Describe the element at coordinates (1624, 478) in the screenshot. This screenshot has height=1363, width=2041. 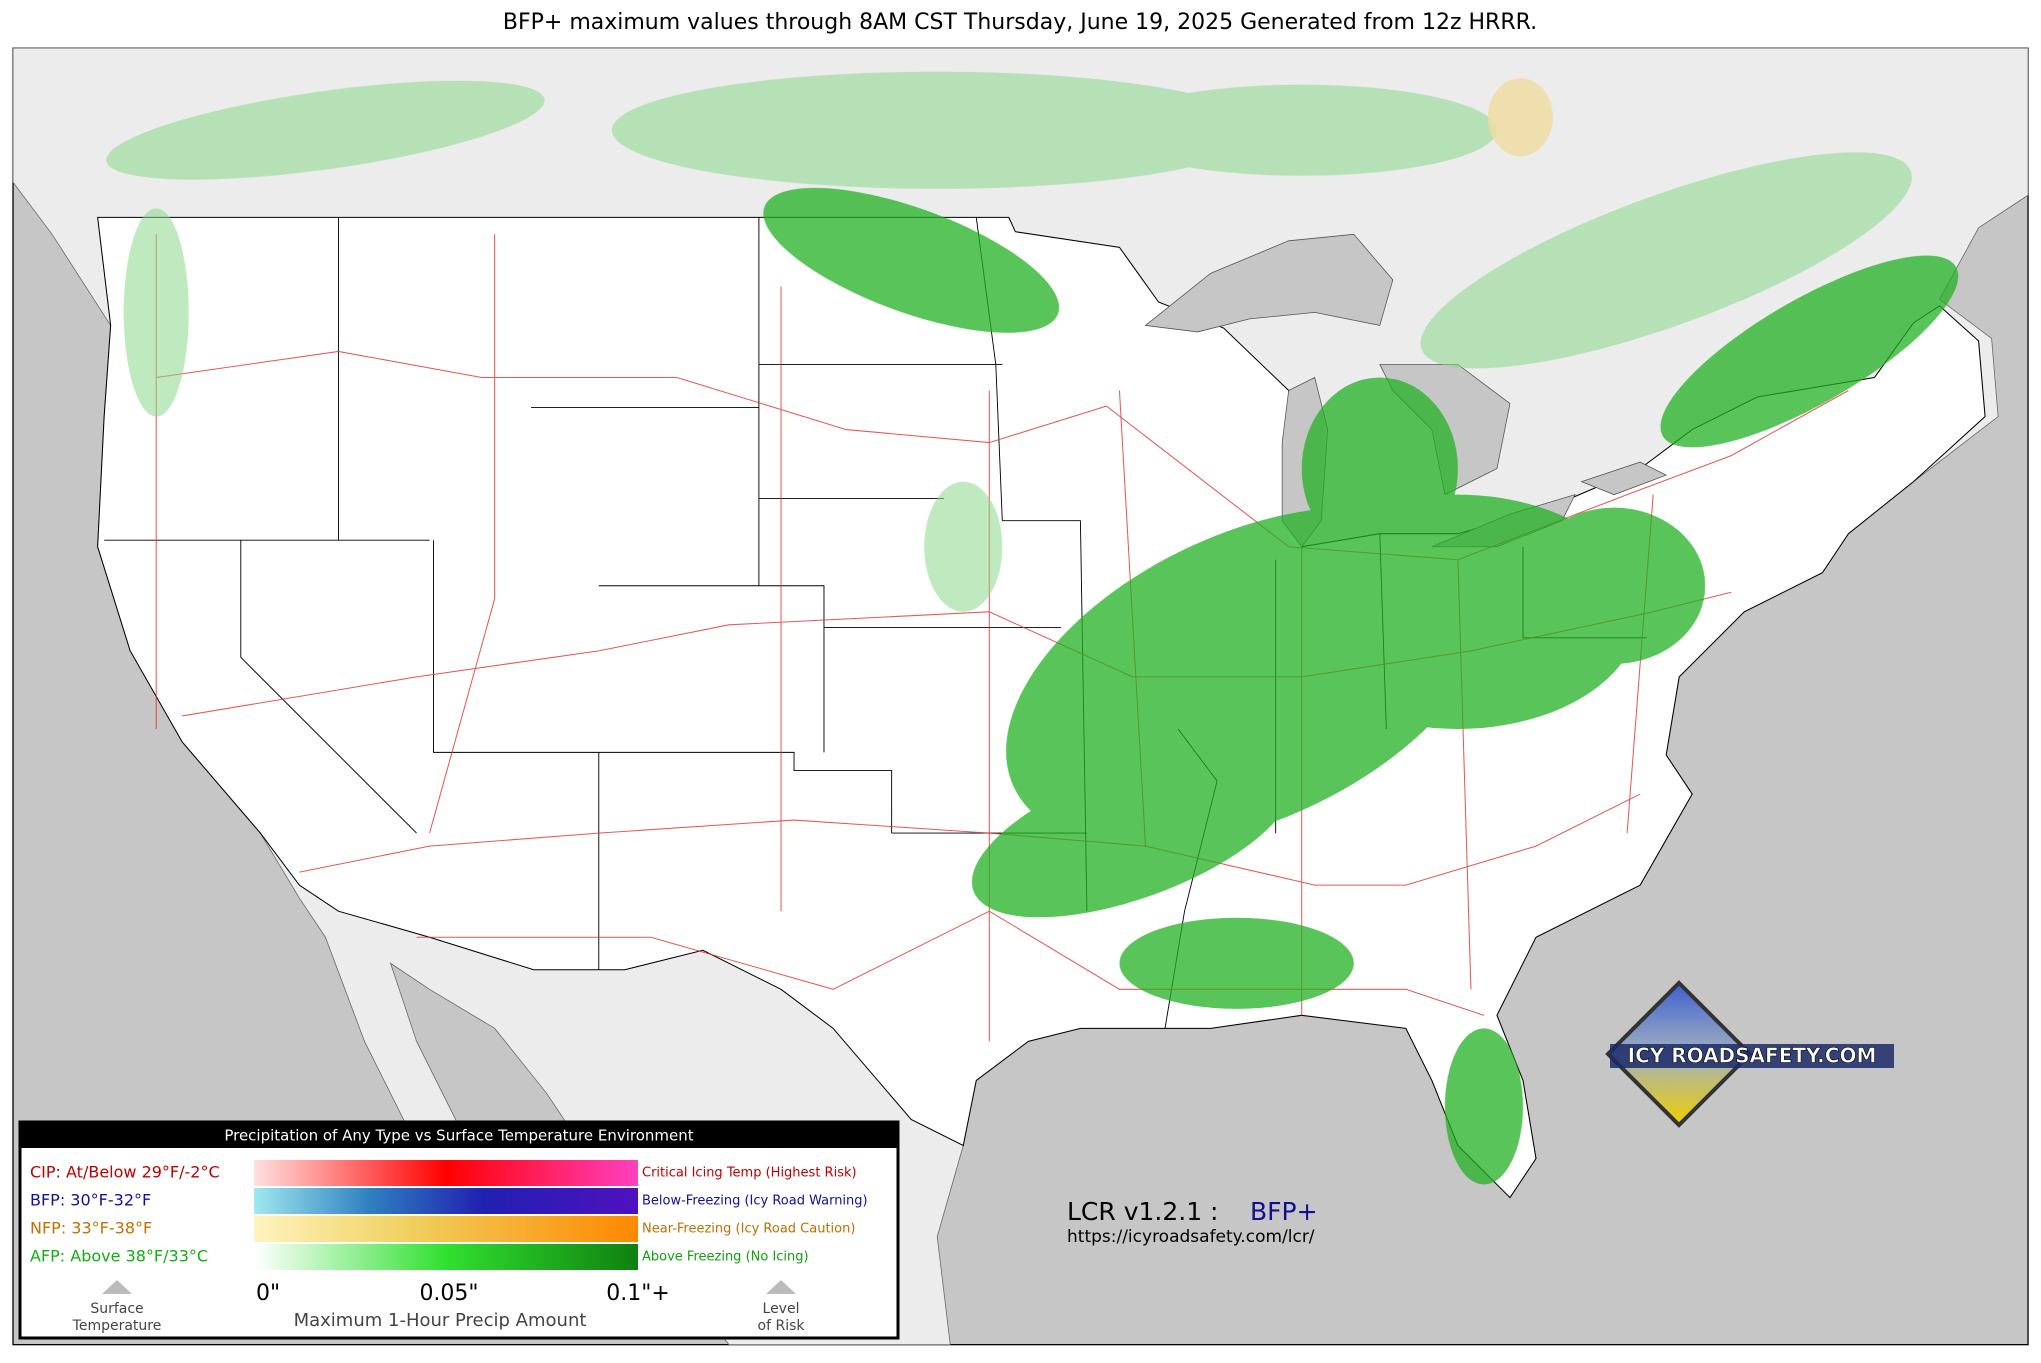
I see `lake-ontario` at that location.